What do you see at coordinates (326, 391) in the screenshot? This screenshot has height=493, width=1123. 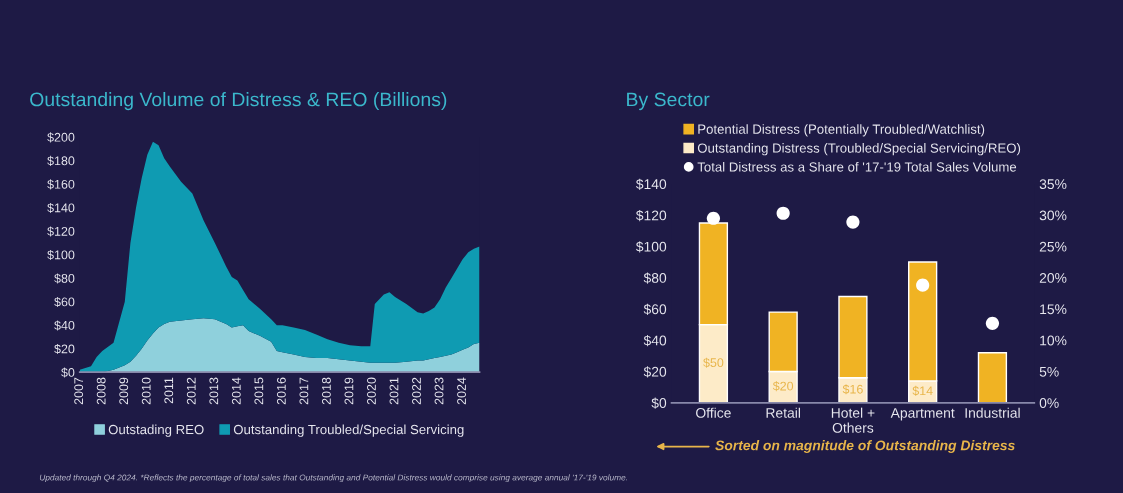 I see `x-tick-label: 2018` at bounding box center [326, 391].